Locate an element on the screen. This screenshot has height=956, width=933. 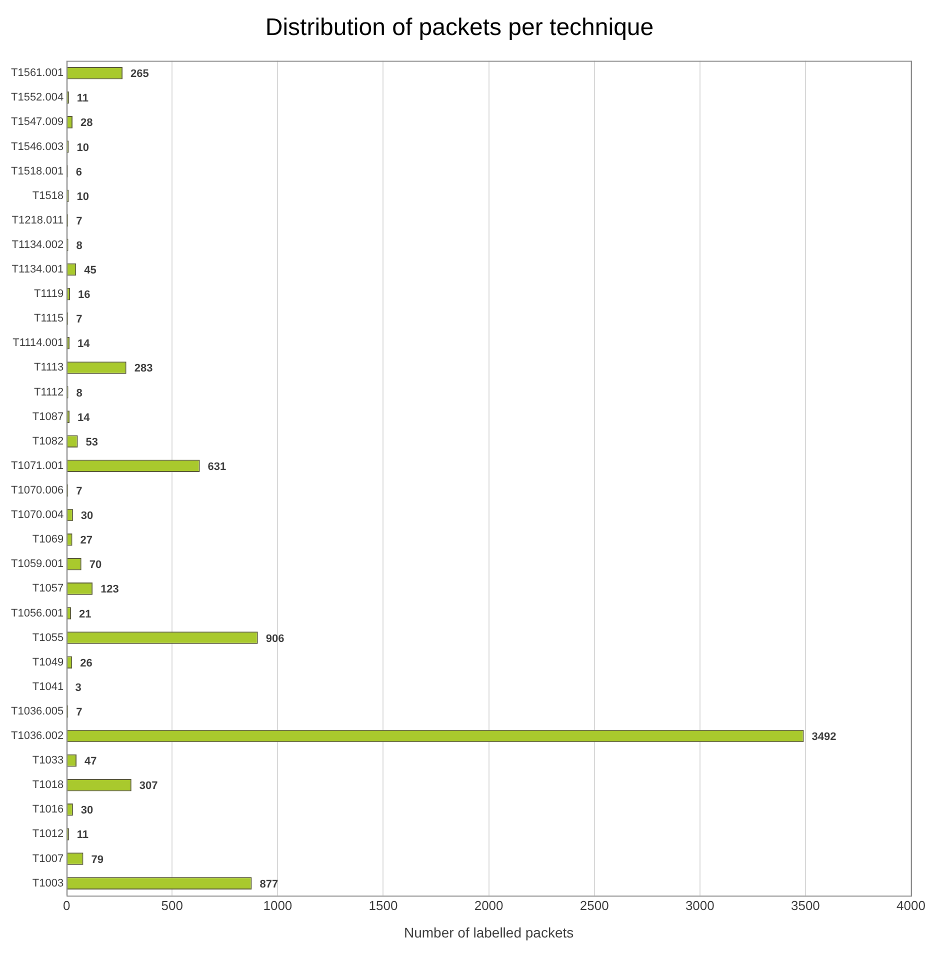
data-label: 70 is located at coordinates (95, 565).